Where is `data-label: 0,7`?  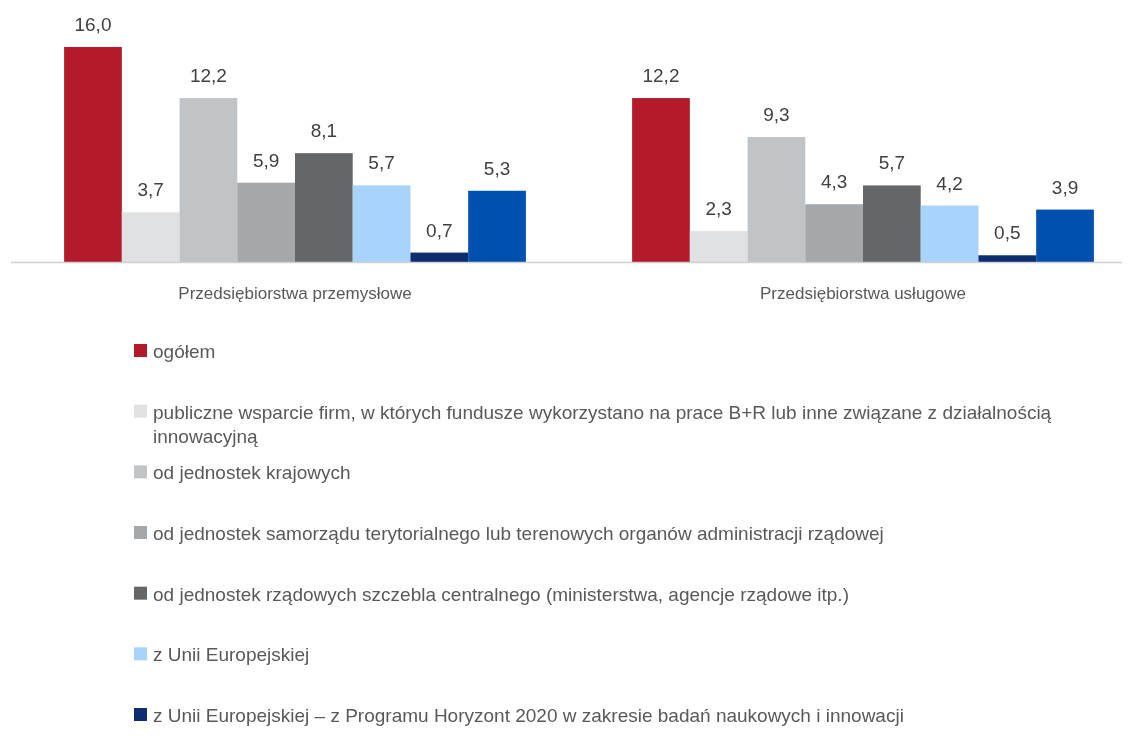 data-label: 0,7 is located at coordinates (439, 230).